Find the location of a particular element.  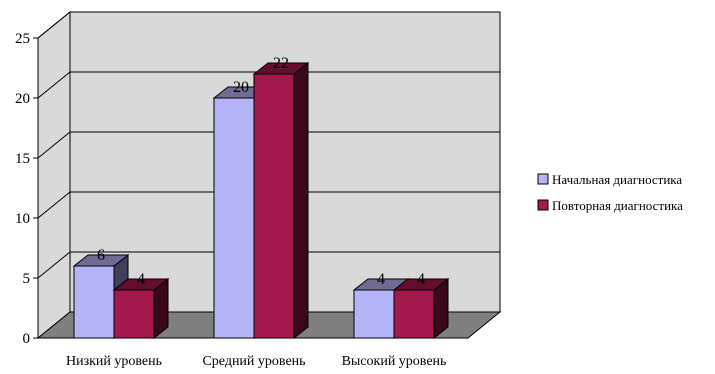

data-label: 6 is located at coordinates (101, 255).